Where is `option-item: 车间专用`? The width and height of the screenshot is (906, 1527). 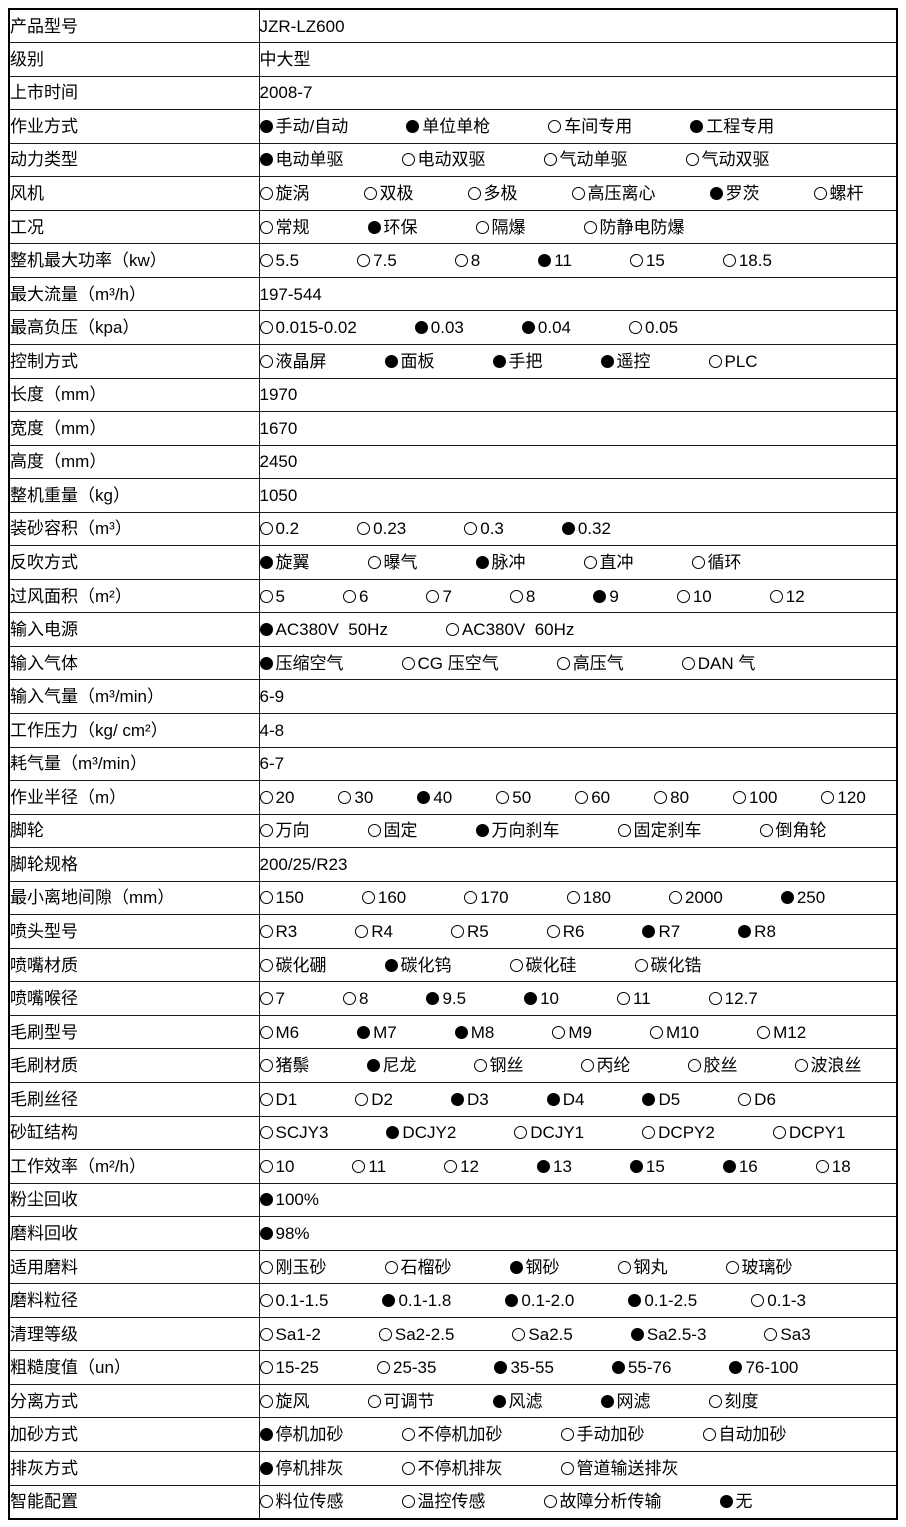
option-item: 车间专用 is located at coordinates (590, 126).